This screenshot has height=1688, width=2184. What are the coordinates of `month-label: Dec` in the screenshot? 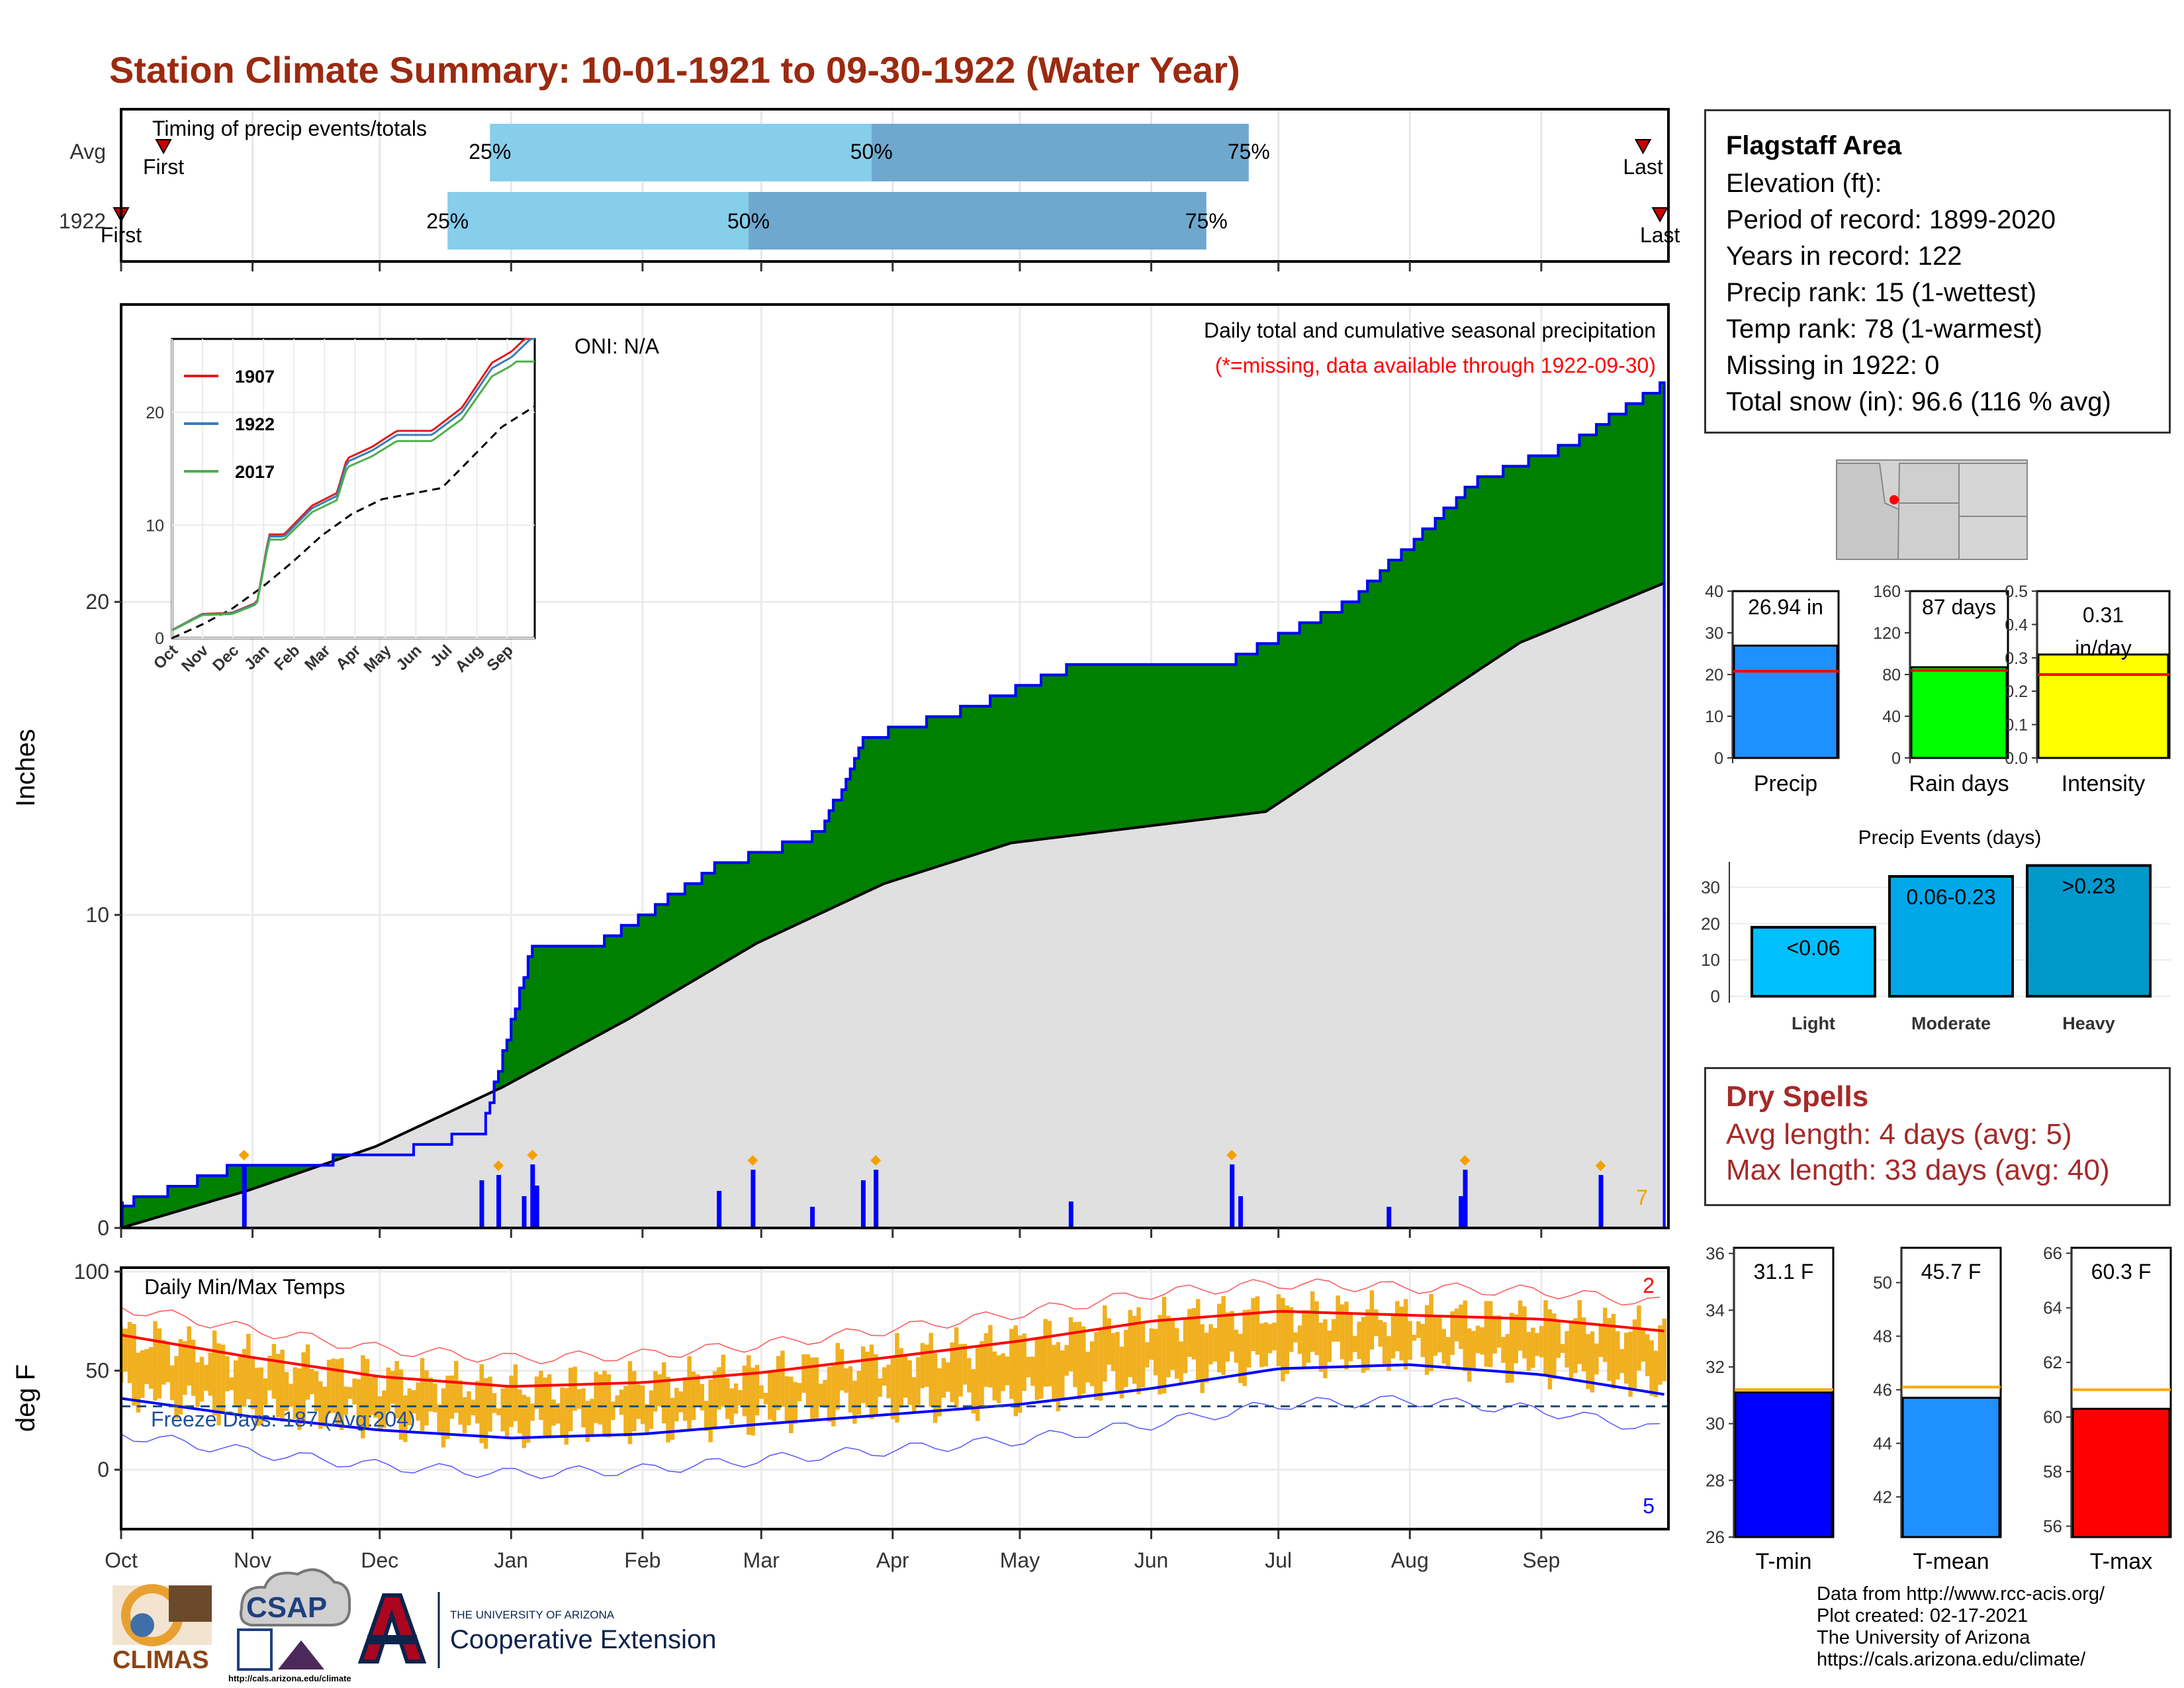 It's located at (380, 1560).